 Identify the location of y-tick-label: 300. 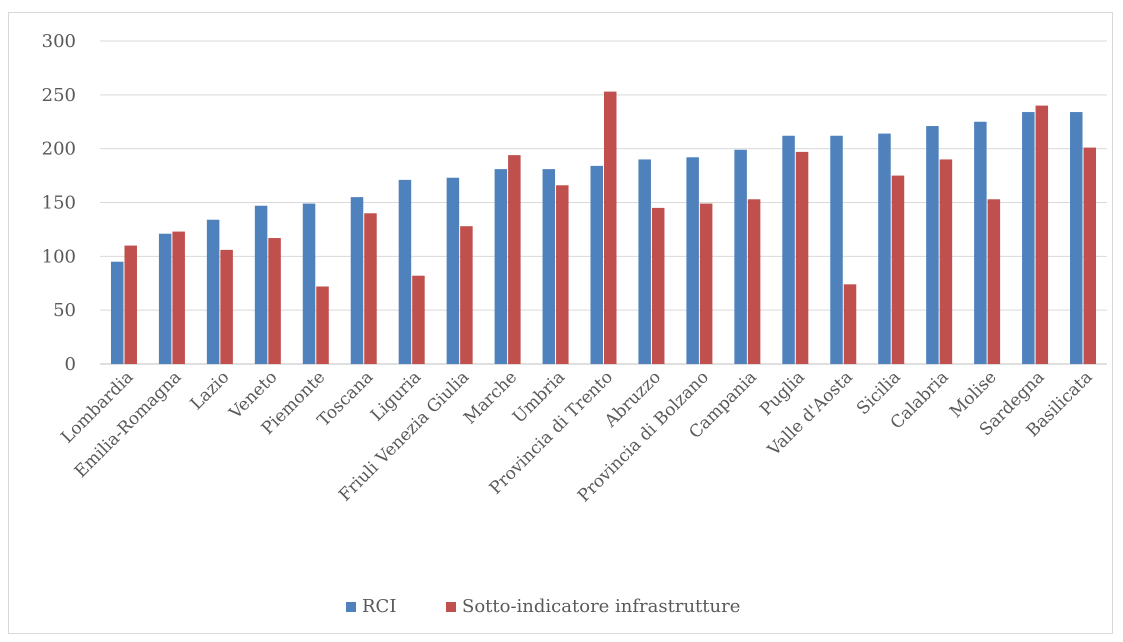
(59, 41).